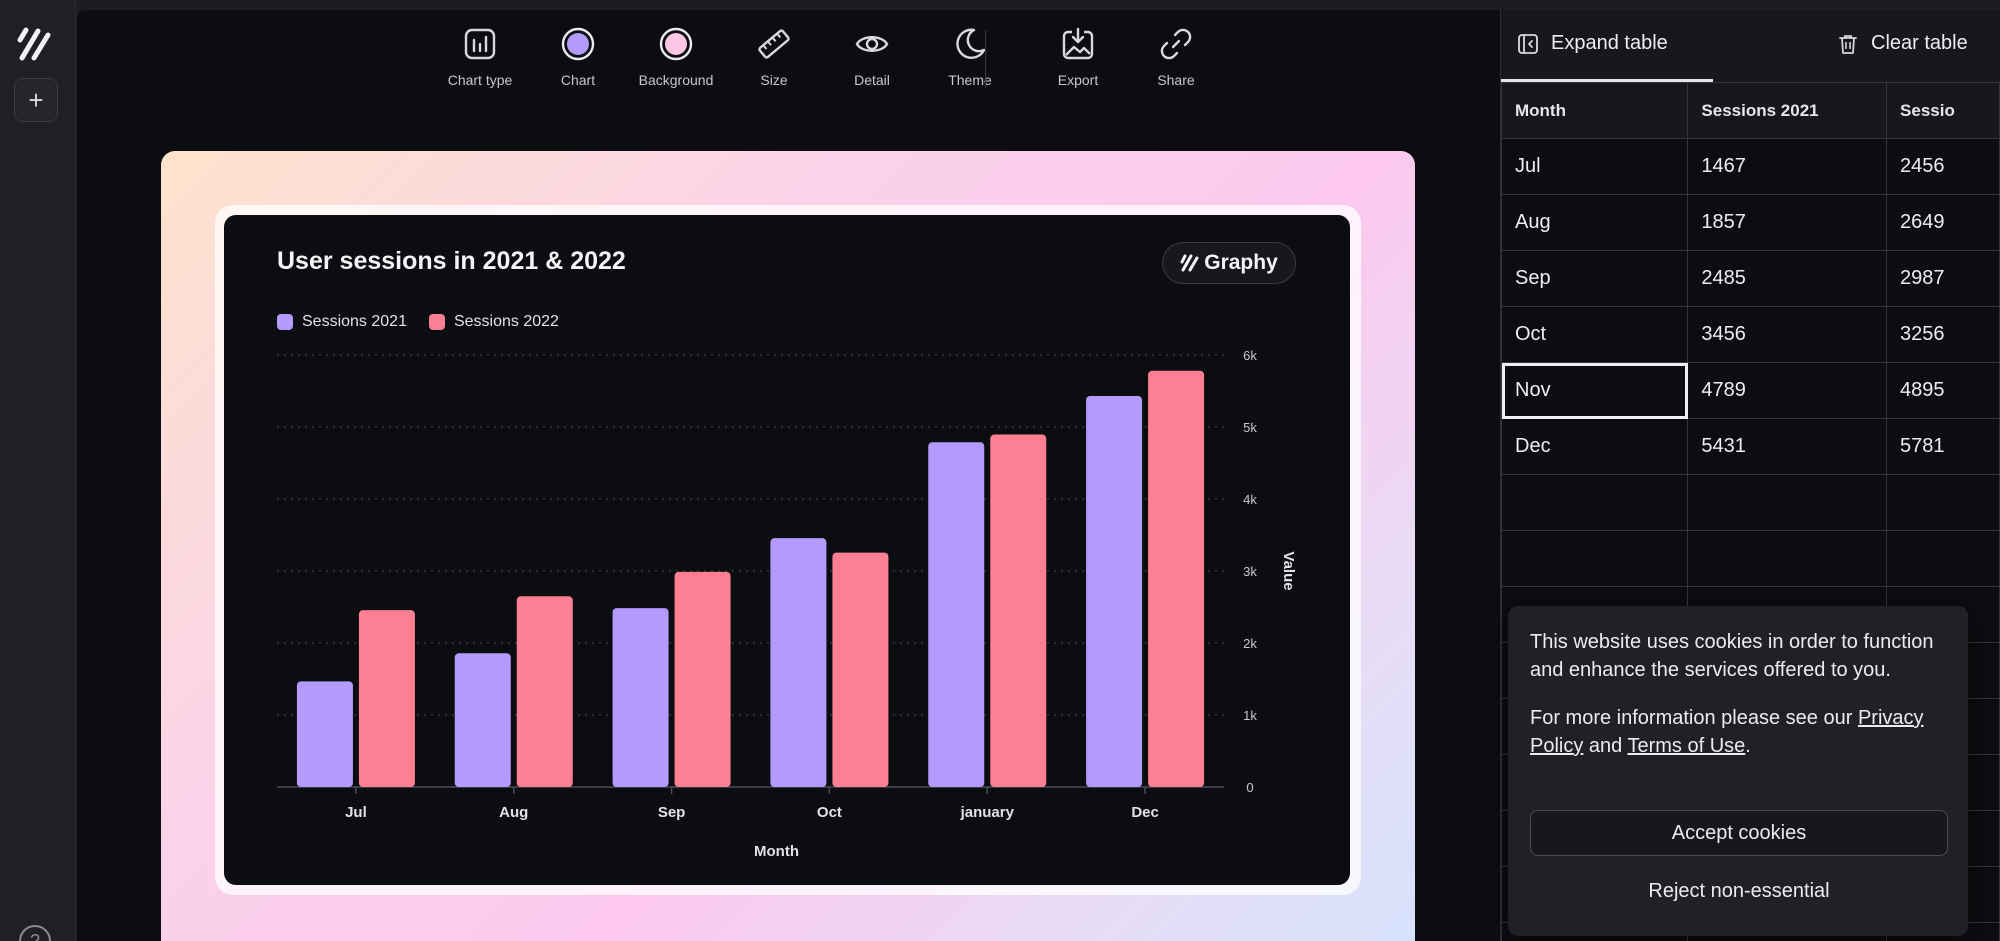 The image size is (2000, 941). What do you see at coordinates (1943, 222) in the screenshot?
I see `table-cell: 2649` at bounding box center [1943, 222].